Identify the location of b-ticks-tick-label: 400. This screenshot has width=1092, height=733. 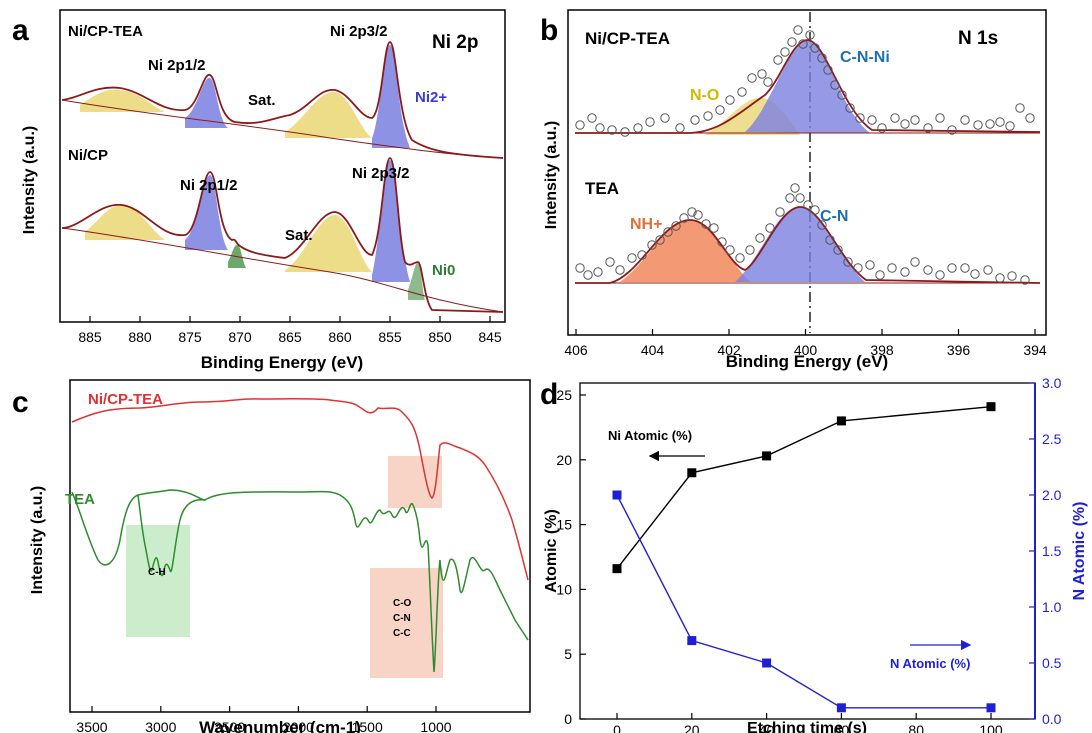
(806, 350).